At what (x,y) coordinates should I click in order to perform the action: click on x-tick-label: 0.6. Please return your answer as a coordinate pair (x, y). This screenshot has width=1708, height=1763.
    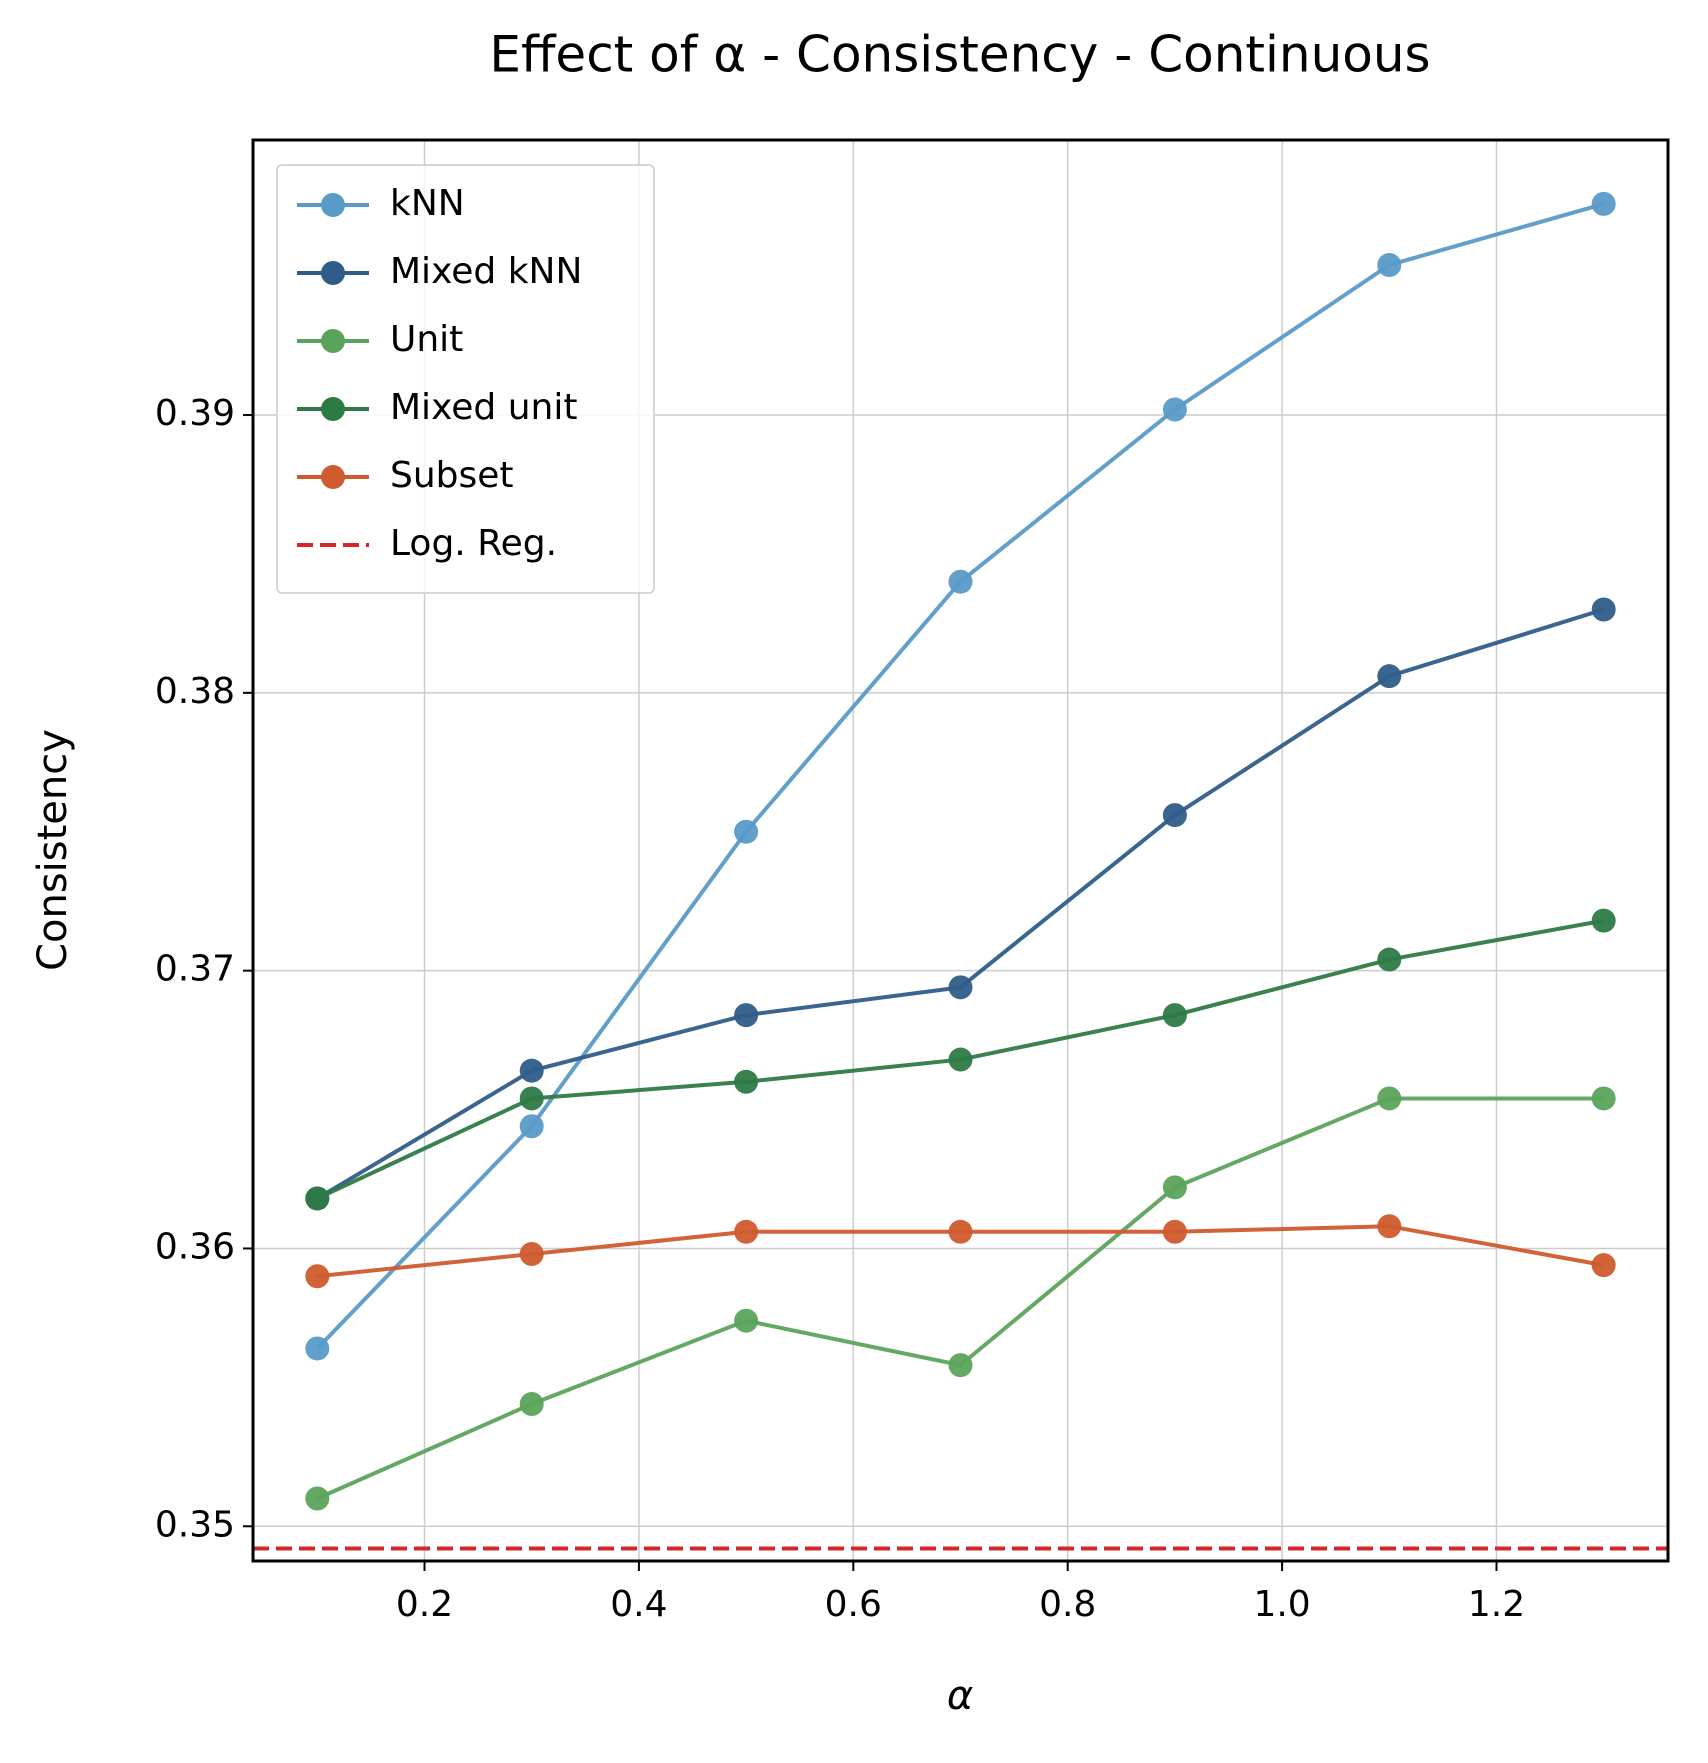
    Looking at the image, I should click on (853, 1604).